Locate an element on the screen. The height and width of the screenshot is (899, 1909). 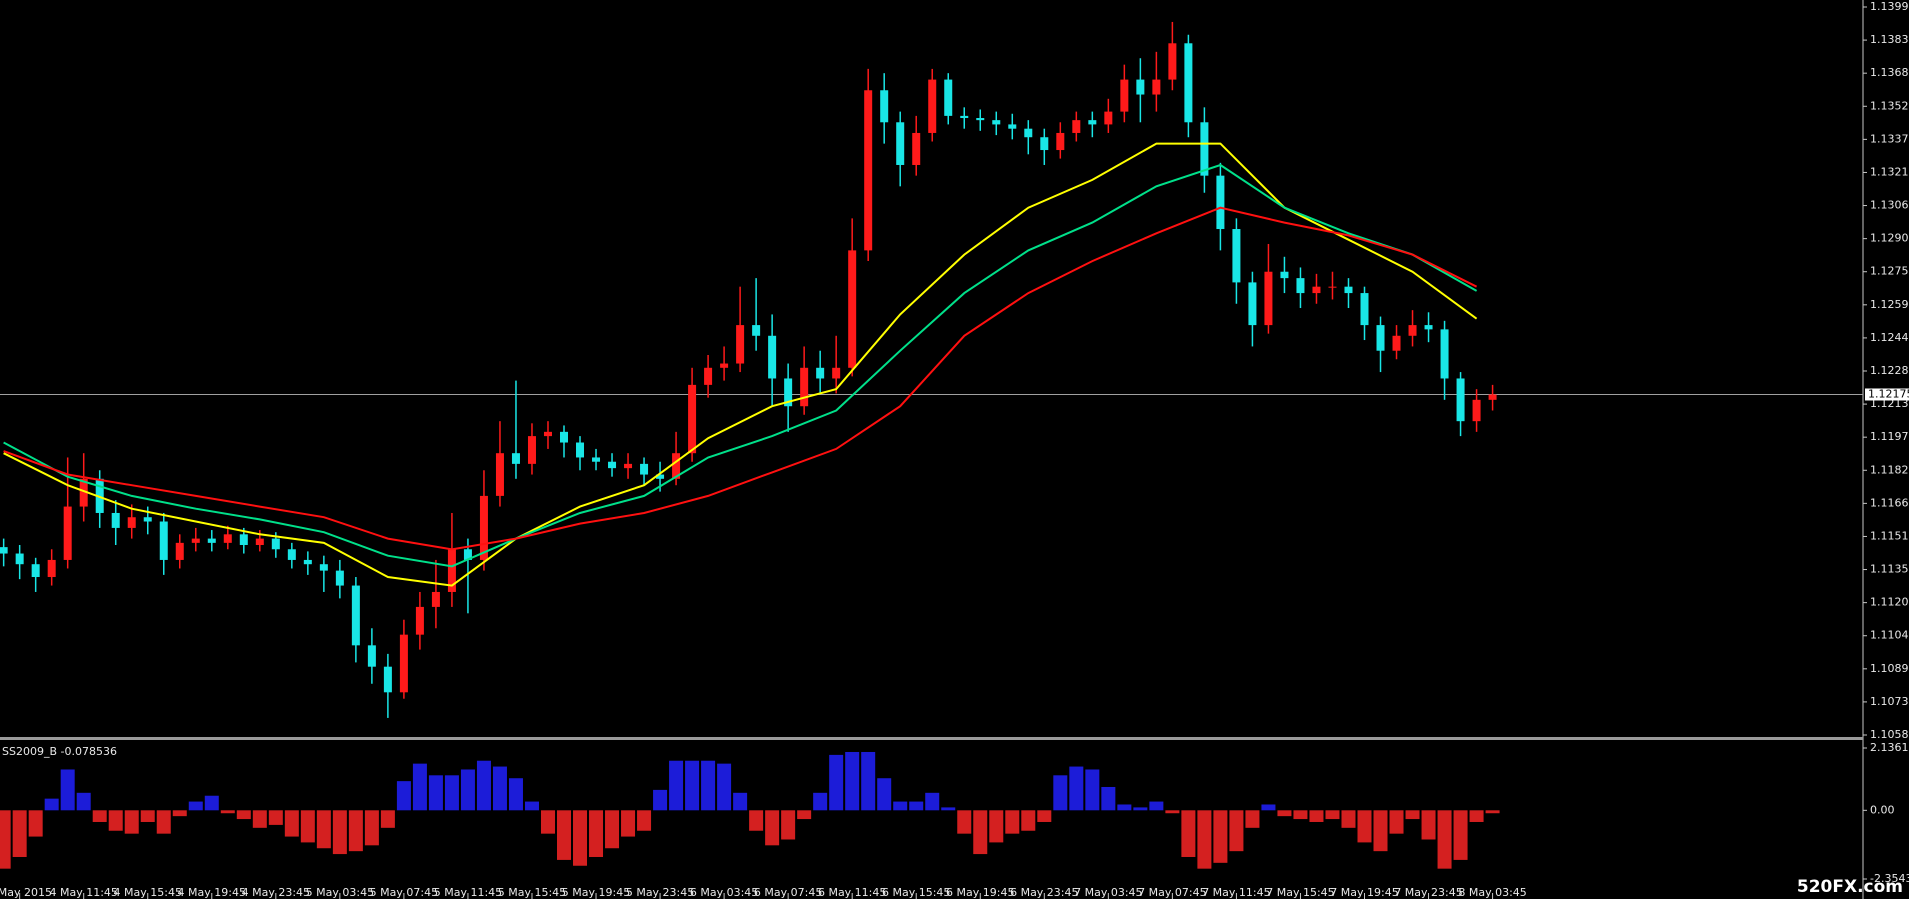
x-tick-label: 7 May 19:45 is located at coordinates (1364, 892).